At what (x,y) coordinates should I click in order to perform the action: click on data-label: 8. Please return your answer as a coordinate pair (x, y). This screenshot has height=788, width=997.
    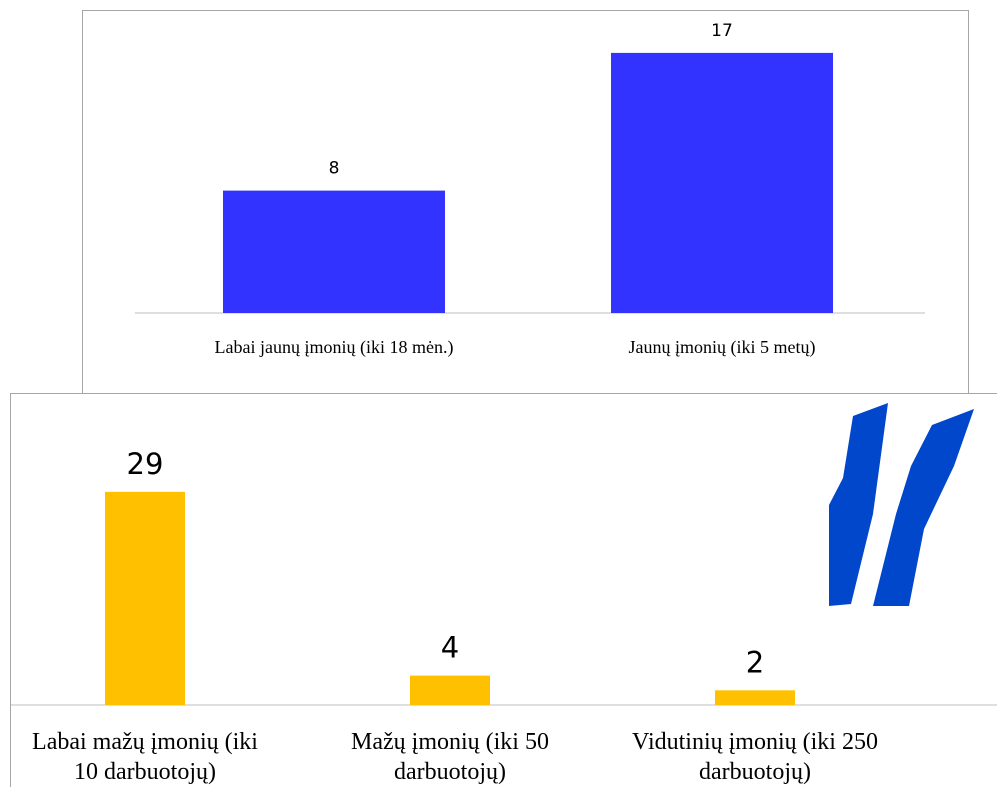
    Looking at the image, I should click on (334, 169).